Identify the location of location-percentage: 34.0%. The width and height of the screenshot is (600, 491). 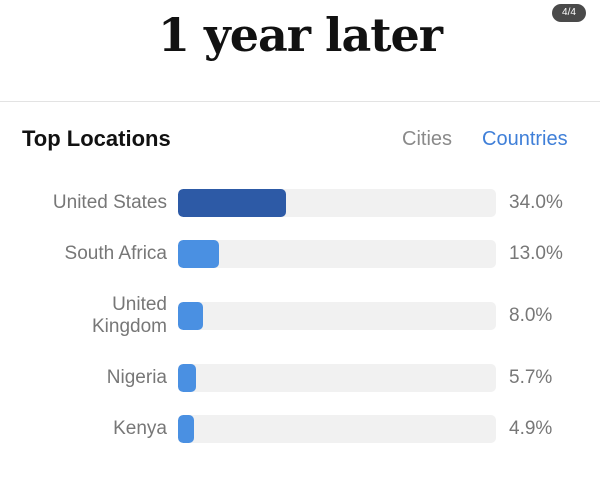
(536, 202).